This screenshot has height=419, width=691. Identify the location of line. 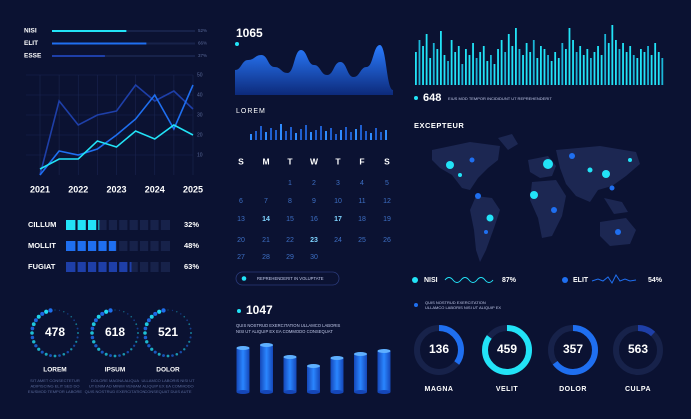
(116, 129).